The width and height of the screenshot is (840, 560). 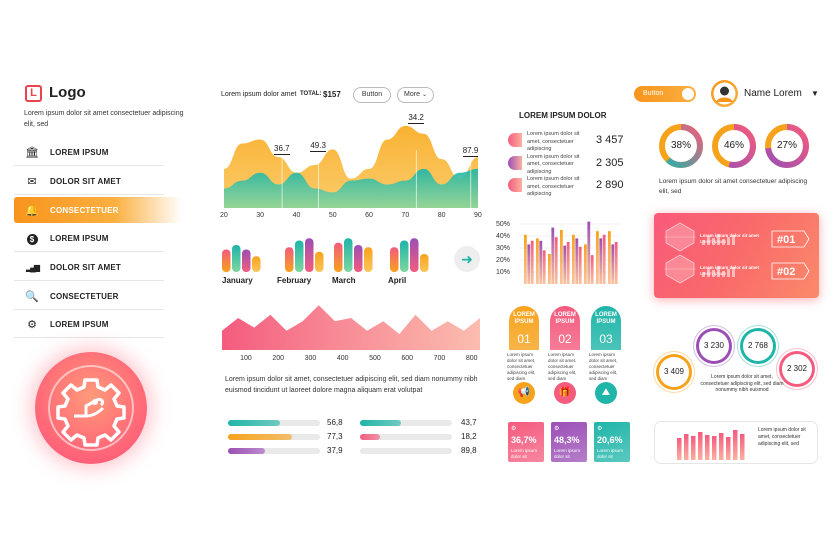 I want to click on percent-bar-chart: 10% 20% 30% 40% 50%, so click(x=558, y=252).